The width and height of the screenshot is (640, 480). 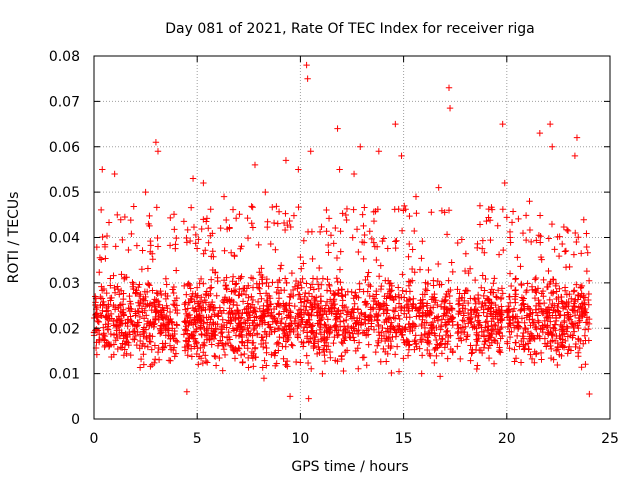 I want to click on data-point-peak, so click(x=416, y=196).